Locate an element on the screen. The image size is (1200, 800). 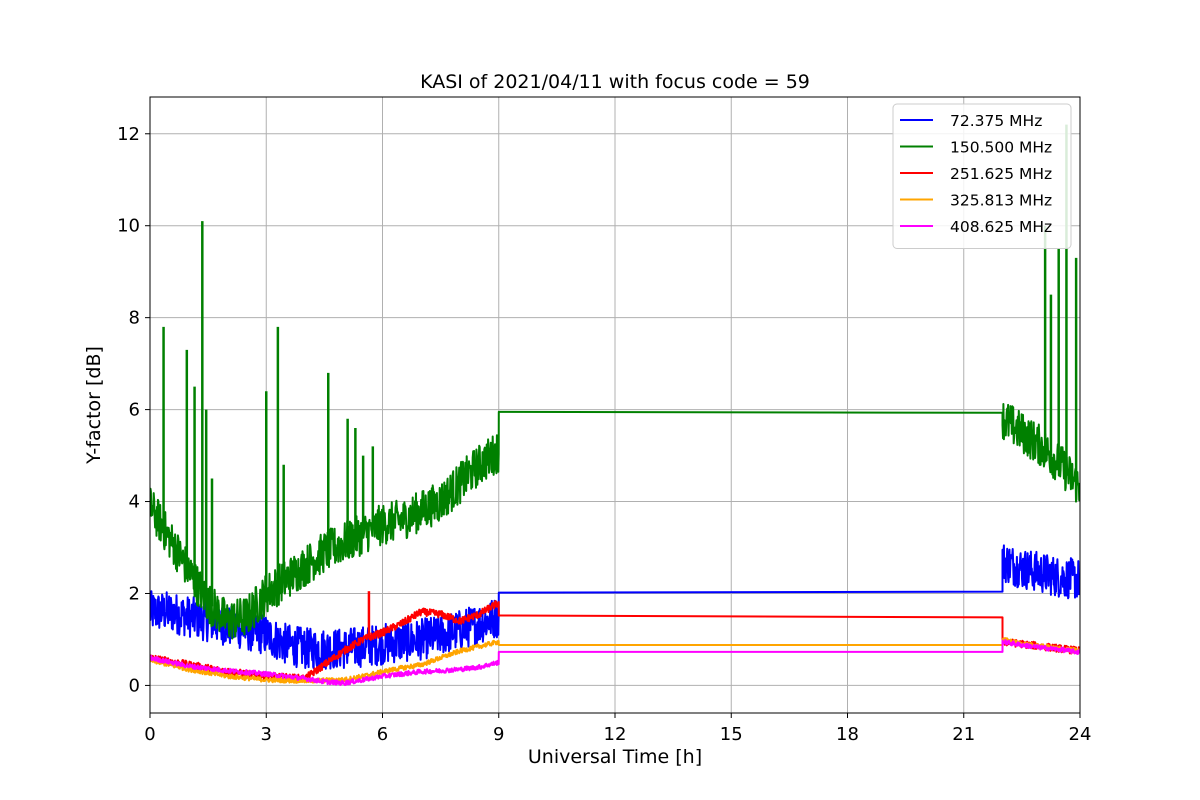
legend-label-4: 408.625 MHz is located at coordinates (1001, 227).